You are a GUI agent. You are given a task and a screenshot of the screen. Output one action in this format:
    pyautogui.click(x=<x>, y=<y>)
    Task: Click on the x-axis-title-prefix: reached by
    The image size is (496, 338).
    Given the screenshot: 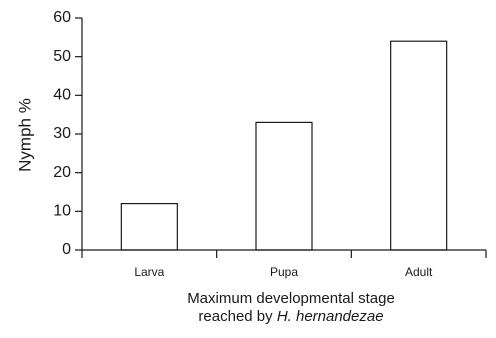 What is the action you would take?
    pyautogui.click(x=237, y=316)
    